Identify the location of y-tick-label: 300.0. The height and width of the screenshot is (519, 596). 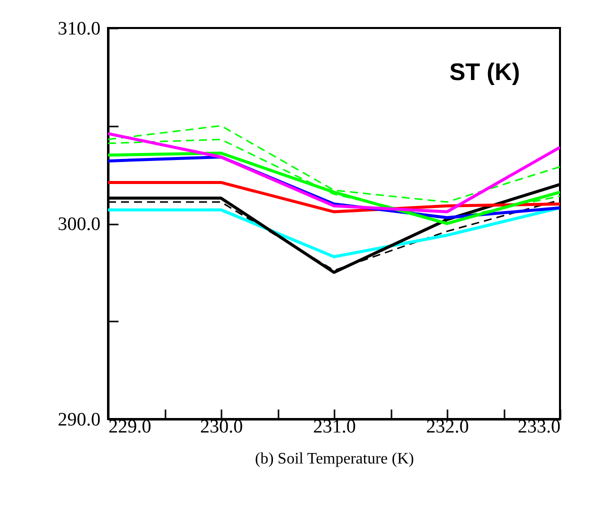
(79, 224).